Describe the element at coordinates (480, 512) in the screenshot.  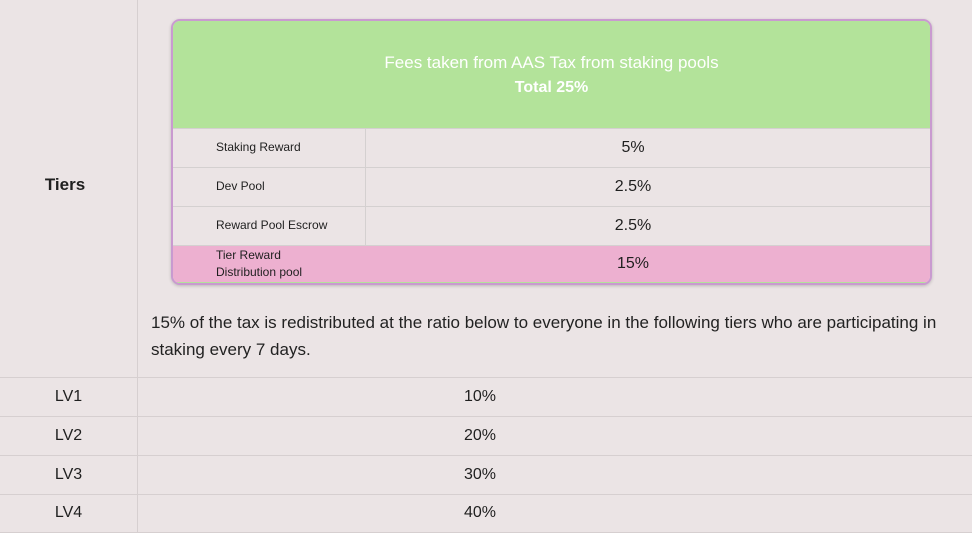
I see `level-value: 40%` at that location.